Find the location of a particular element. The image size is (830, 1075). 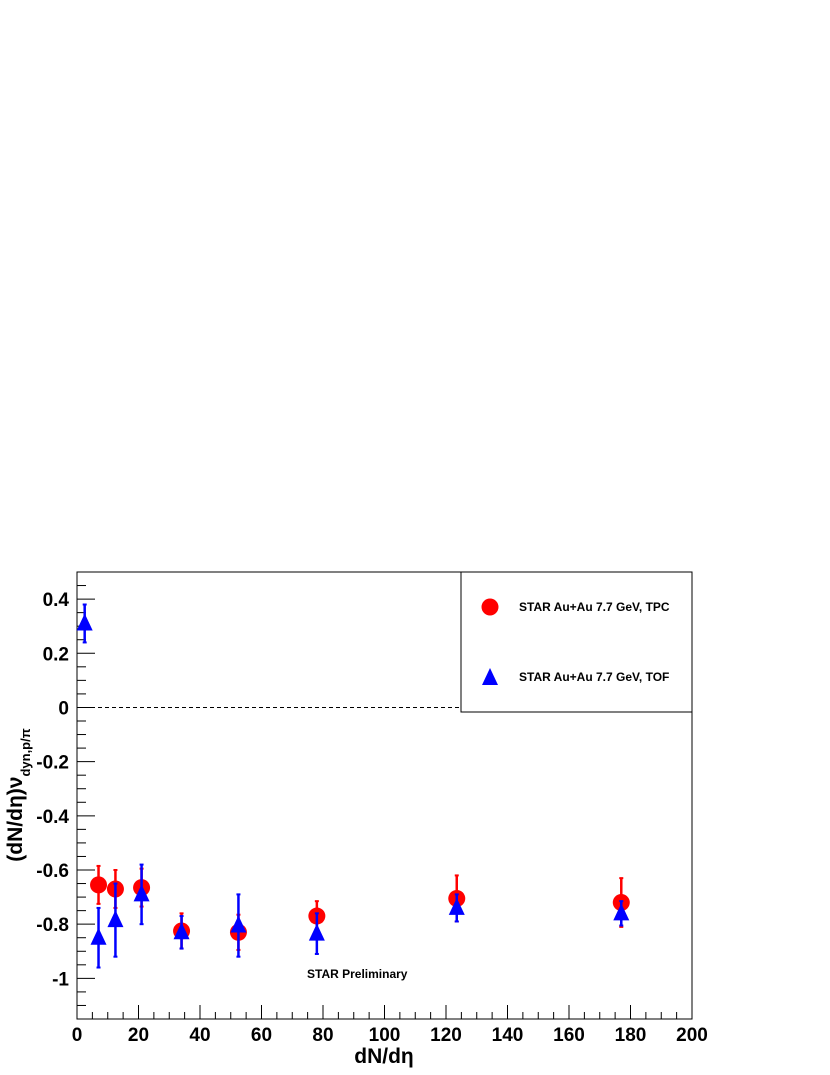

x-axis-title: dN/dη is located at coordinates (383, 1056).